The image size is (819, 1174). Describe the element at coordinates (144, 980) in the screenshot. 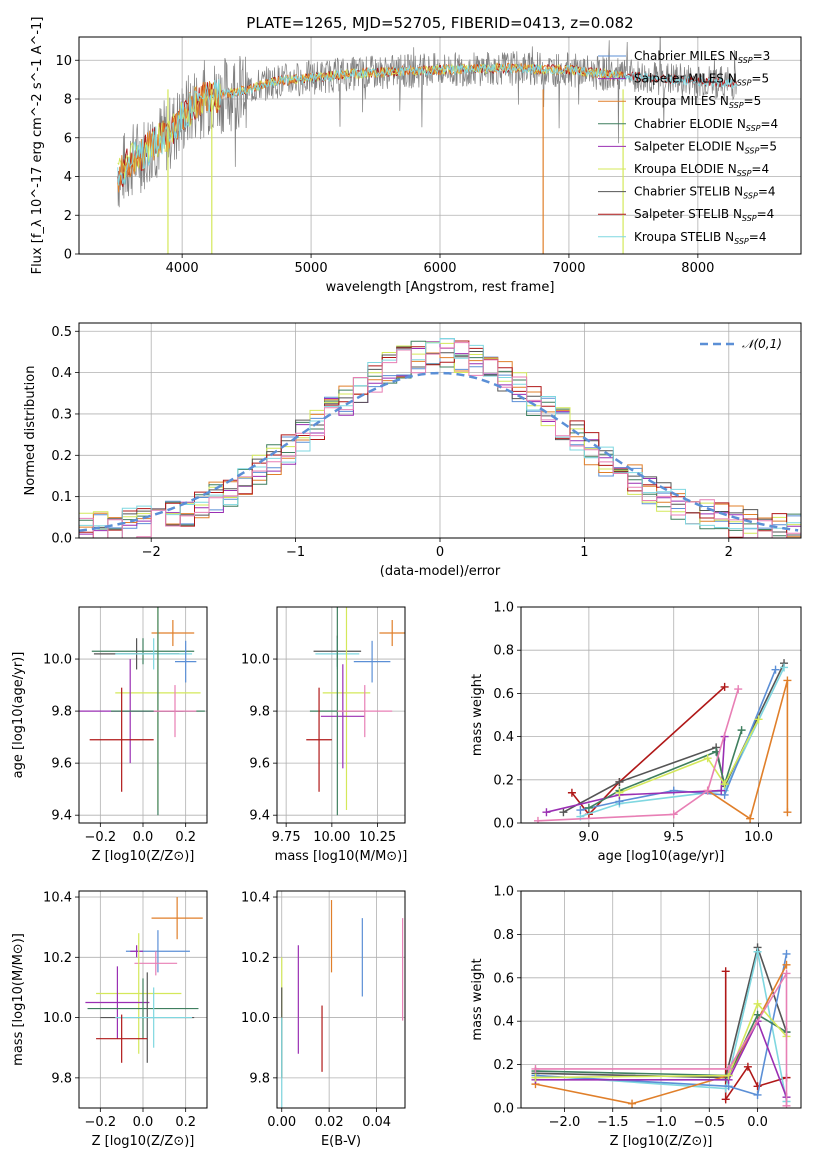

I see `mass-vs-Z-series-group` at that location.